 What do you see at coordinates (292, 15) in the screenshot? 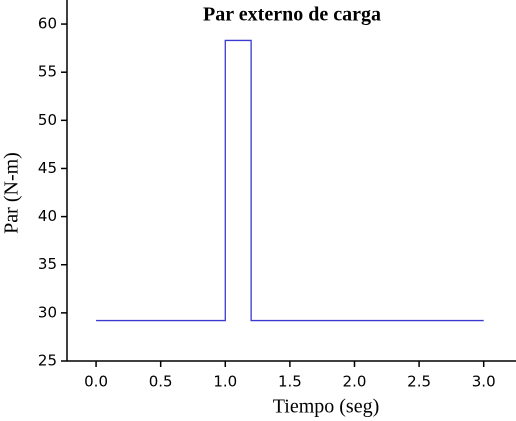
I see `chart-title: Par externo de carga` at bounding box center [292, 15].